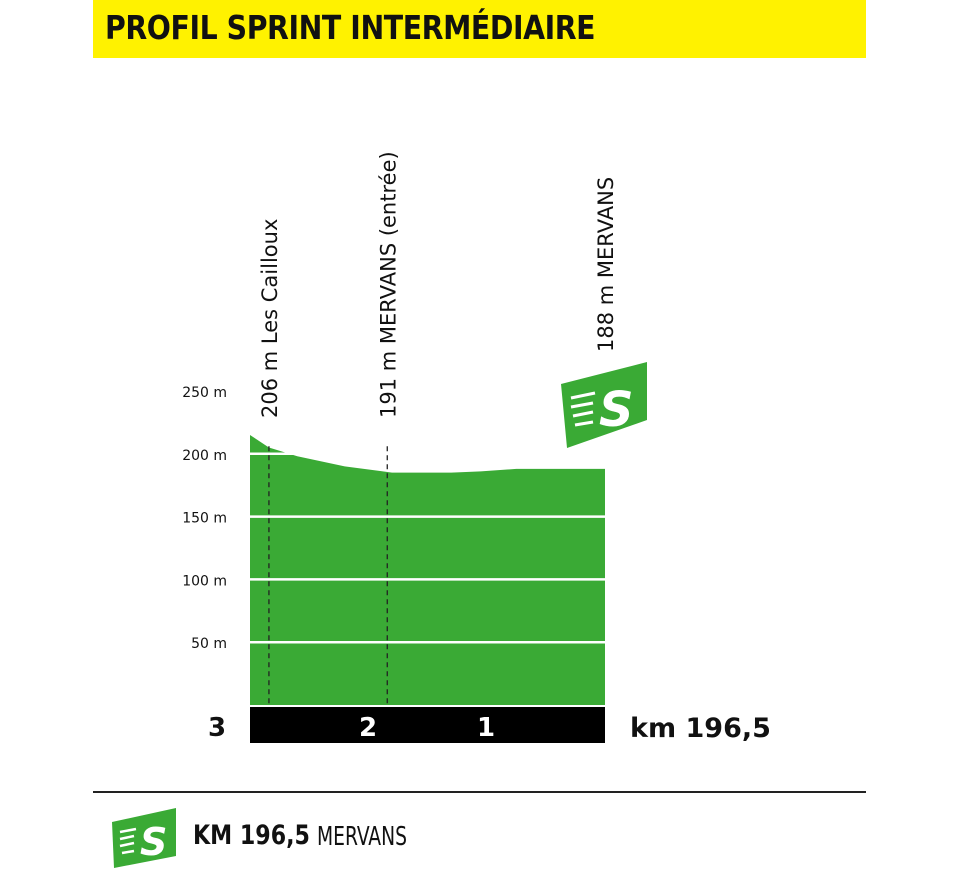 This screenshot has width=960, height=886. I want to click on km-bar, so click(427, 725).